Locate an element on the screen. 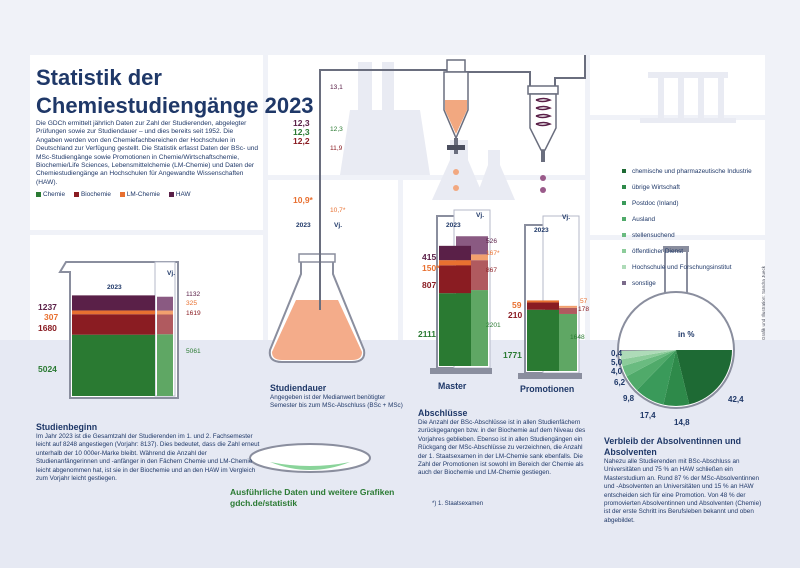 The width and height of the screenshot is (800, 568). sb-prev-bar-chemie-segment is located at coordinates (165, 365).